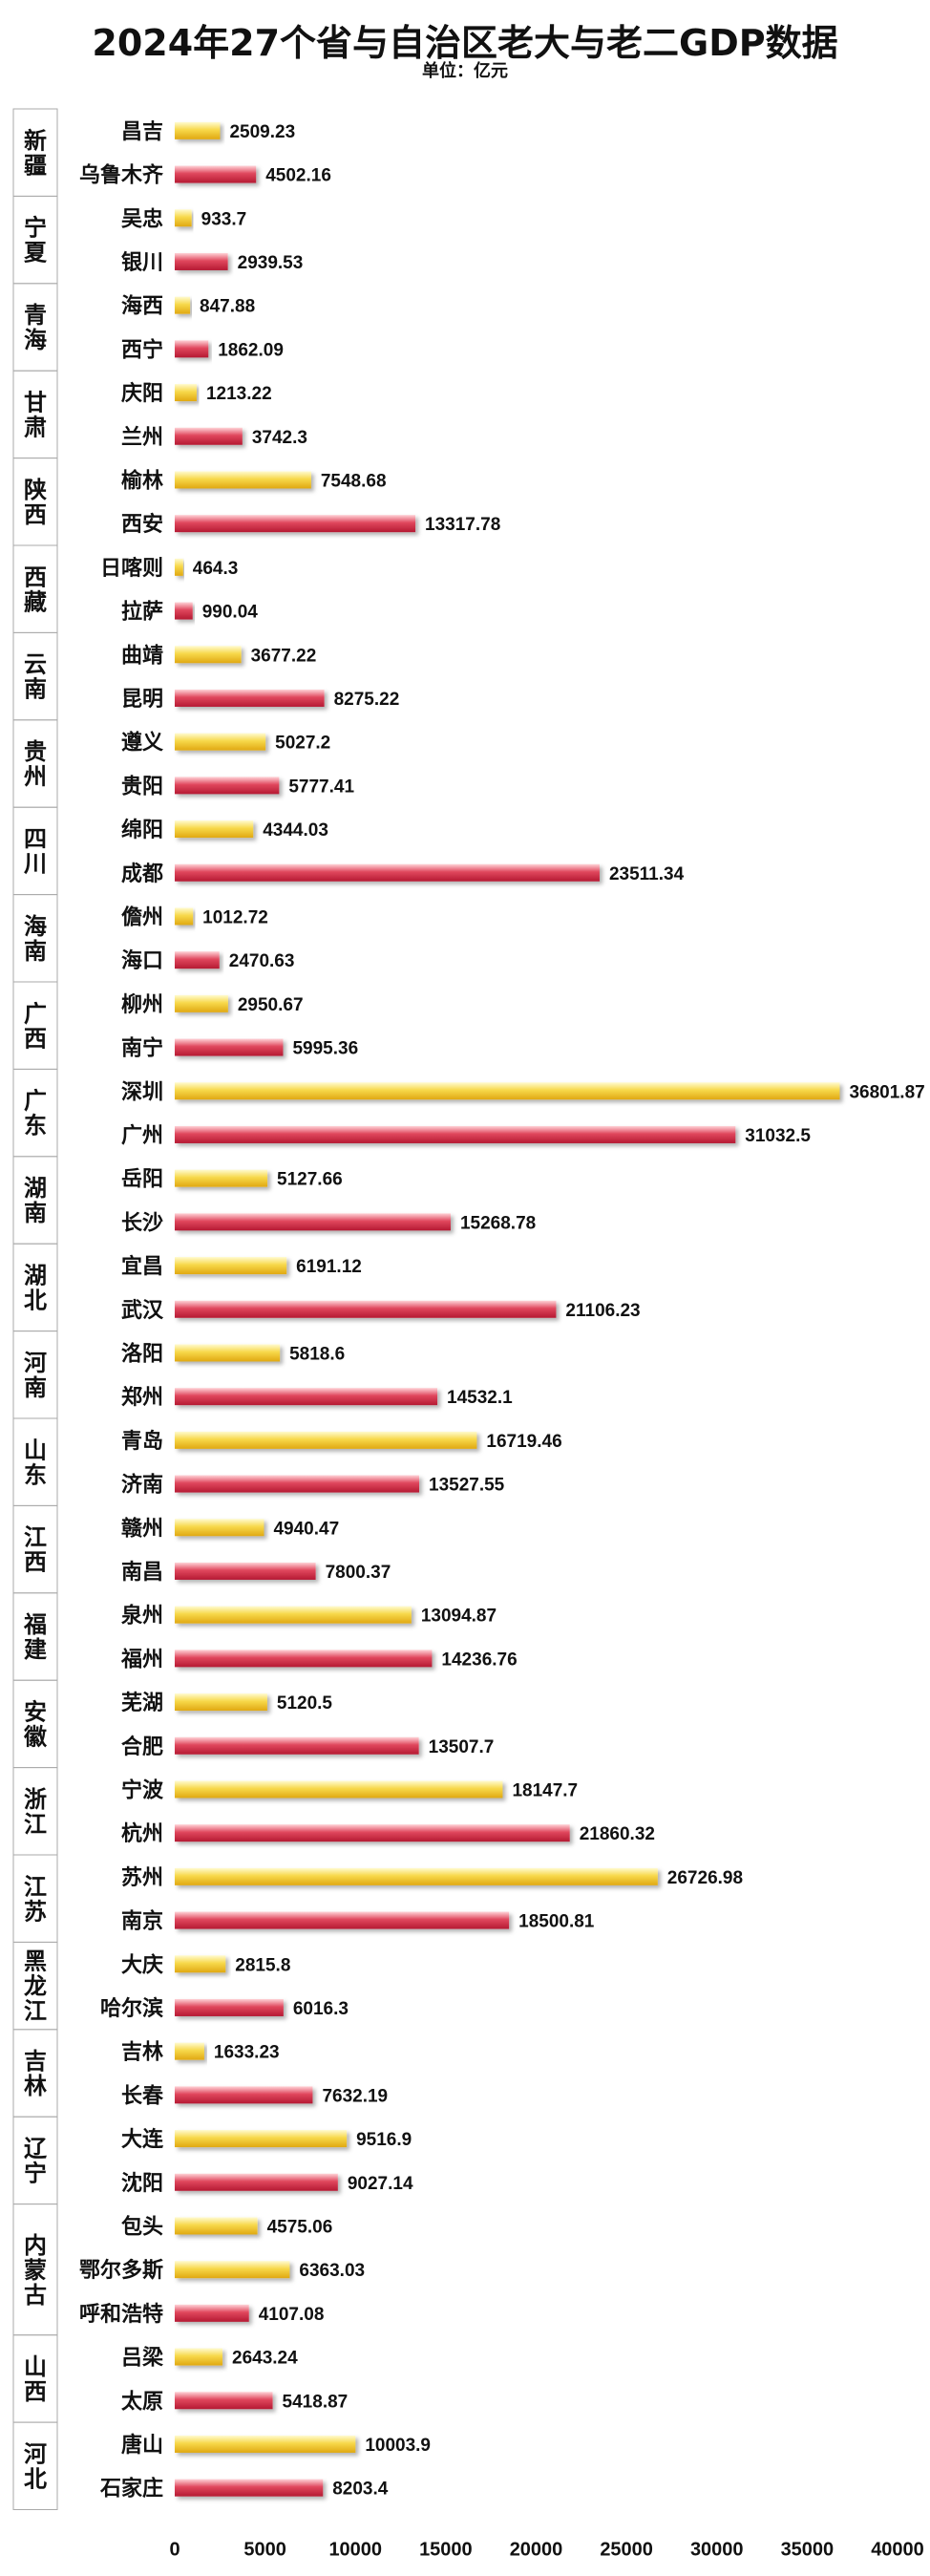 This screenshot has height=2576, width=930. Describe the element at coordinates (142, 655) in the screenshot. I see `city-label: 曲靖` at that location.